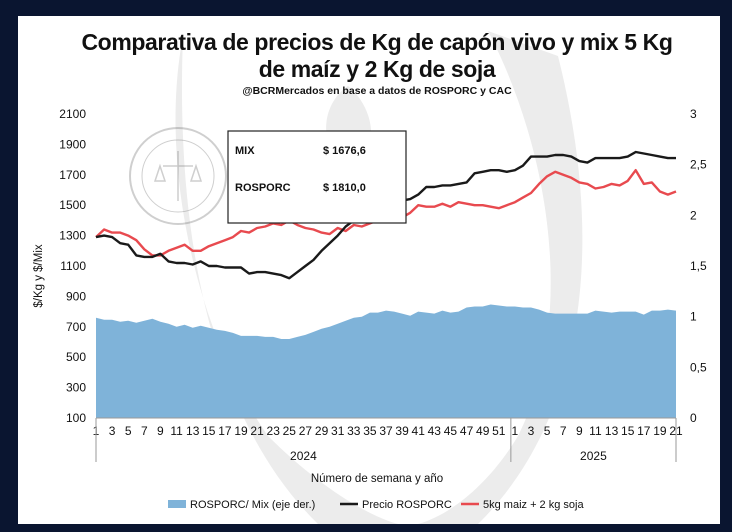 Image resolution: width=732 pixels, height=532 pixels. I want to click on y-tick-label: 2100, so click(72, 114).